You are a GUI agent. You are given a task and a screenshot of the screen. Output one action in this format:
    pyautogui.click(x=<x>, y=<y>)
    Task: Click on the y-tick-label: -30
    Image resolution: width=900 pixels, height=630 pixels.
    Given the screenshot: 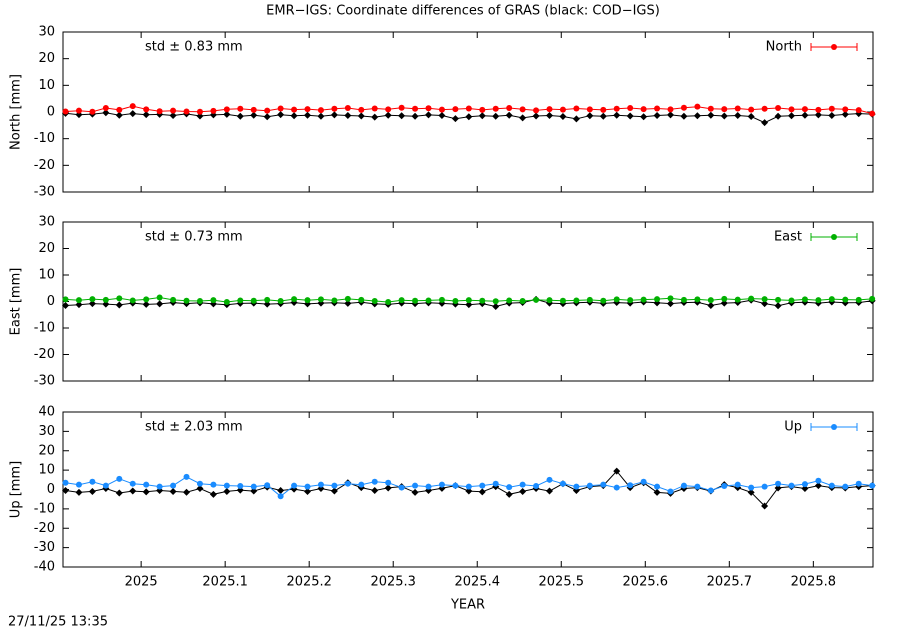 What is the action you would take?
    pyautogui.click(x=44, y=381)
    